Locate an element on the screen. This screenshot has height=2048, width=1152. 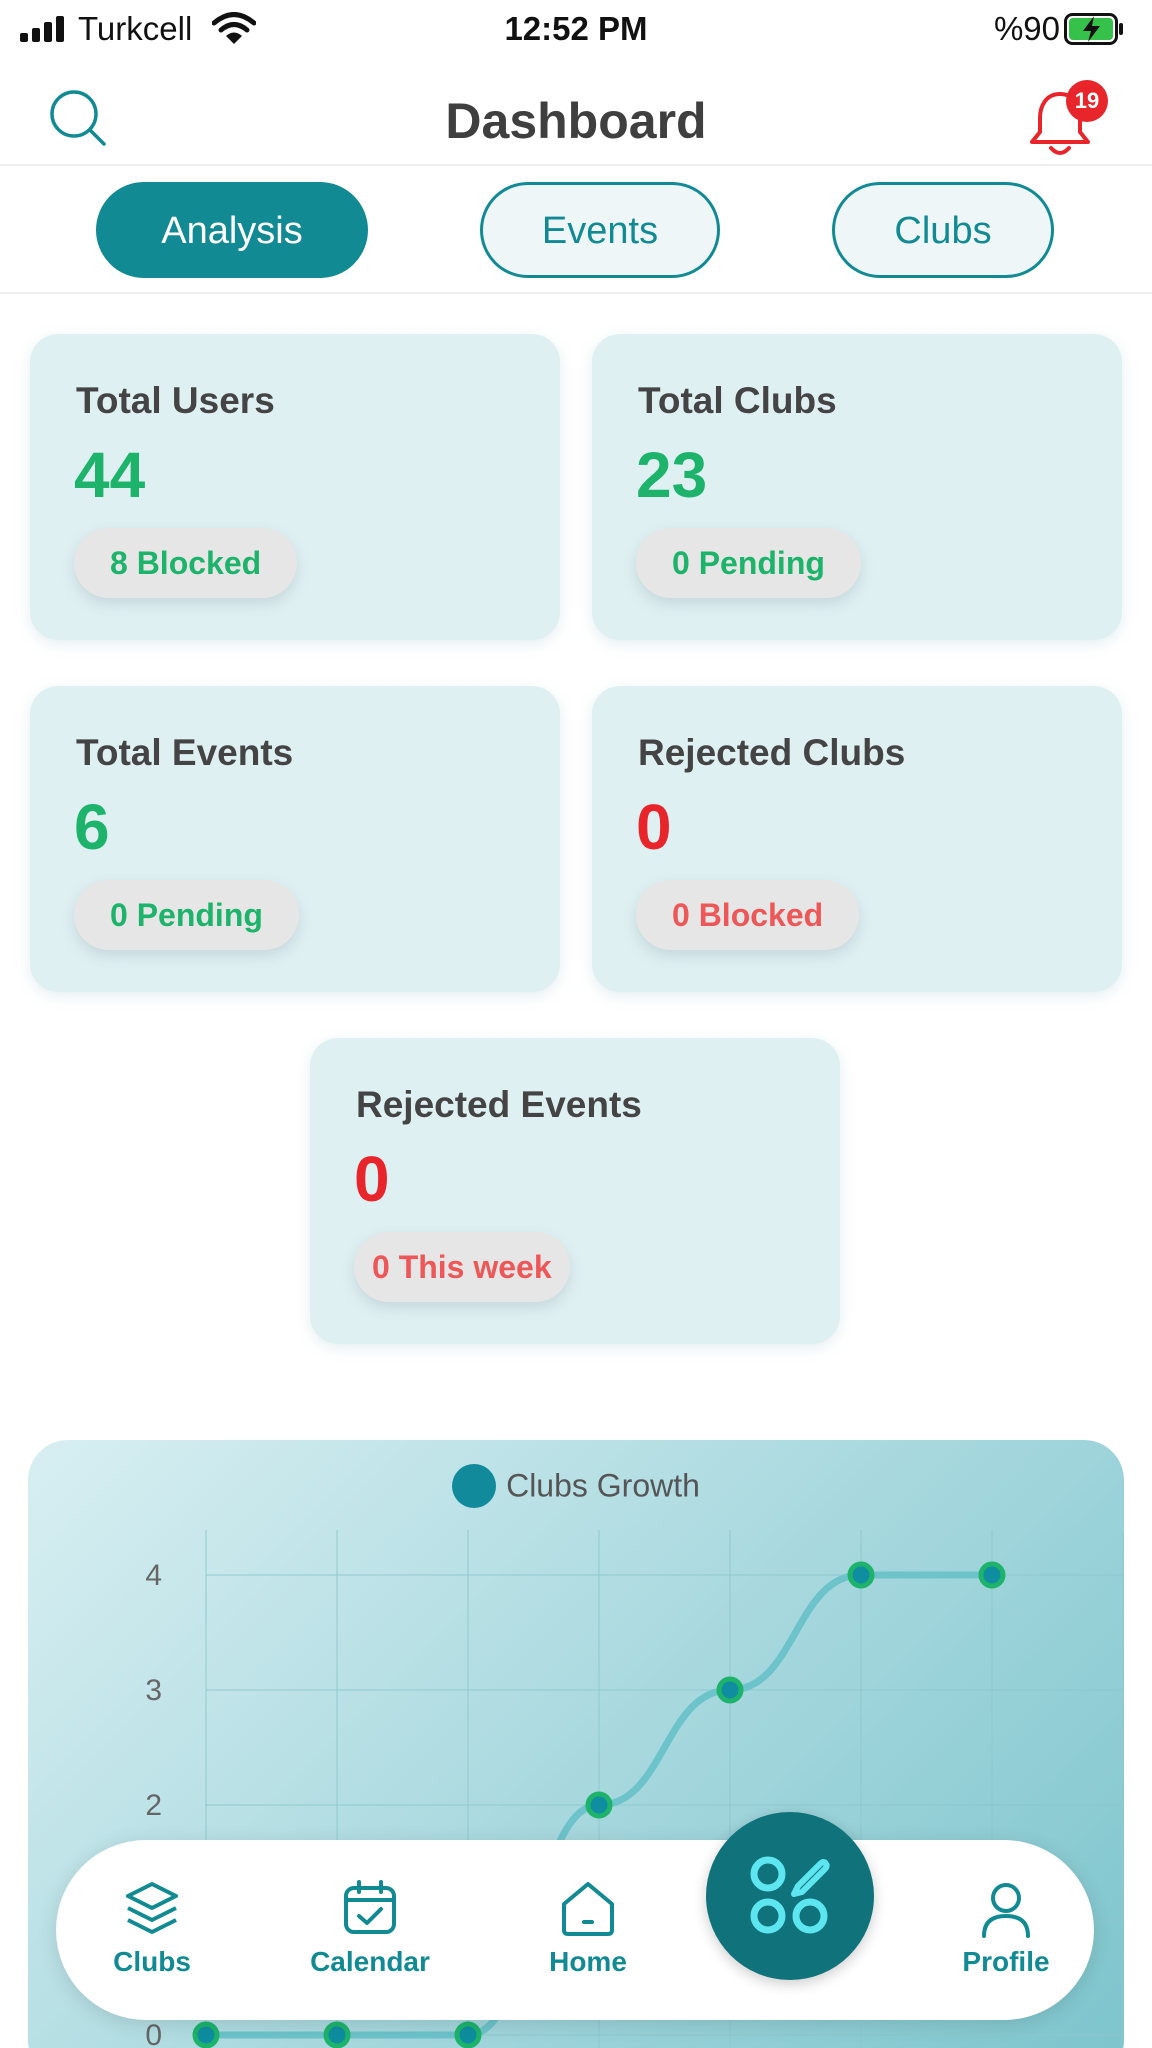
nav-profile: Profile is located at coordinates (1006, 1928).